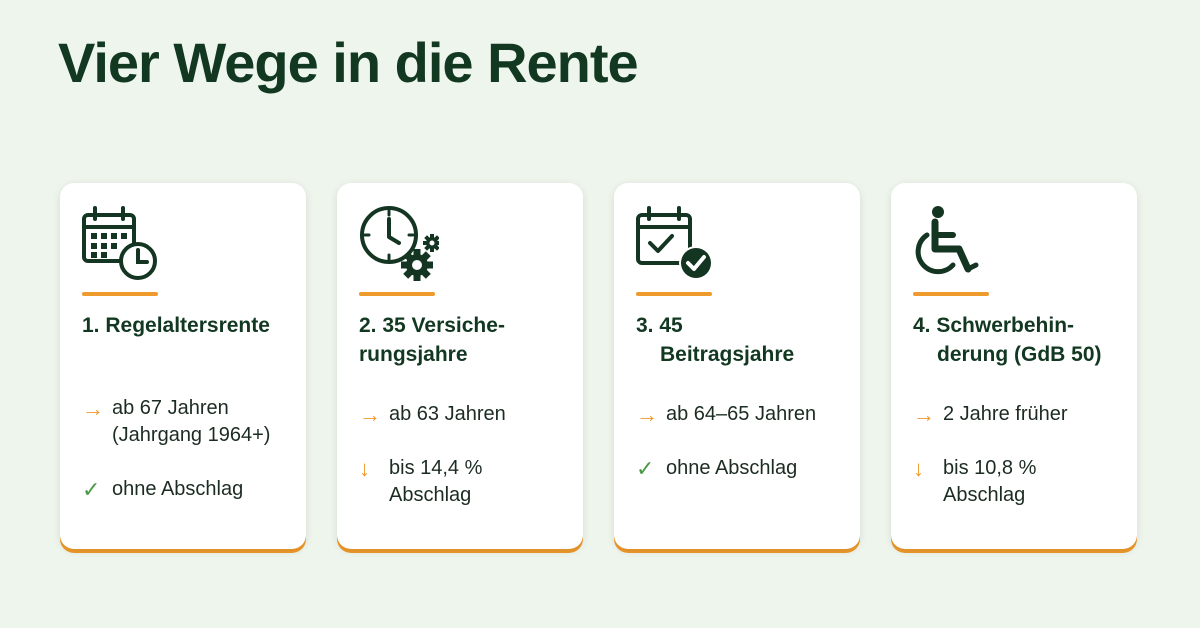  Describe the element at coordinates (464, 340) in the screenshot. I see `card-heading: 2. 35 Versiche- rungsjahre` at that location.